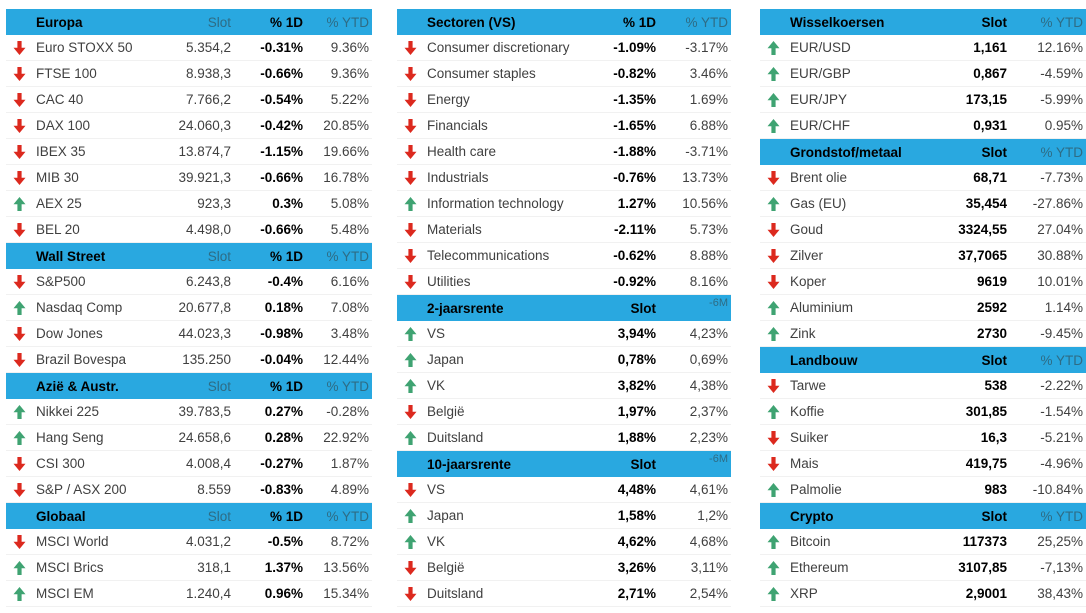 This screenshot has width=1086, height=613. I want to click on section-header-10-jaarsrente: 10-jaarsrente Slot -6M, so click(564, 464).